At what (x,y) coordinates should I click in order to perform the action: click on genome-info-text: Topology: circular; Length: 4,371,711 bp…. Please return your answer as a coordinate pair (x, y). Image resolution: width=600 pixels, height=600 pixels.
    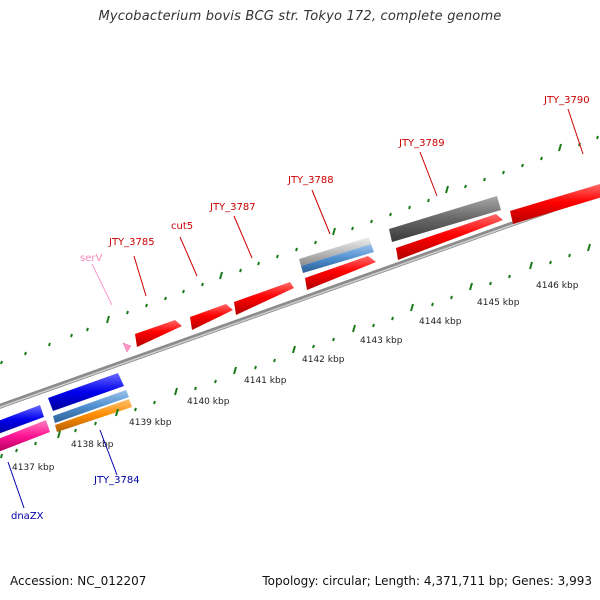
    Looking at the image, I should click on (427, 581).